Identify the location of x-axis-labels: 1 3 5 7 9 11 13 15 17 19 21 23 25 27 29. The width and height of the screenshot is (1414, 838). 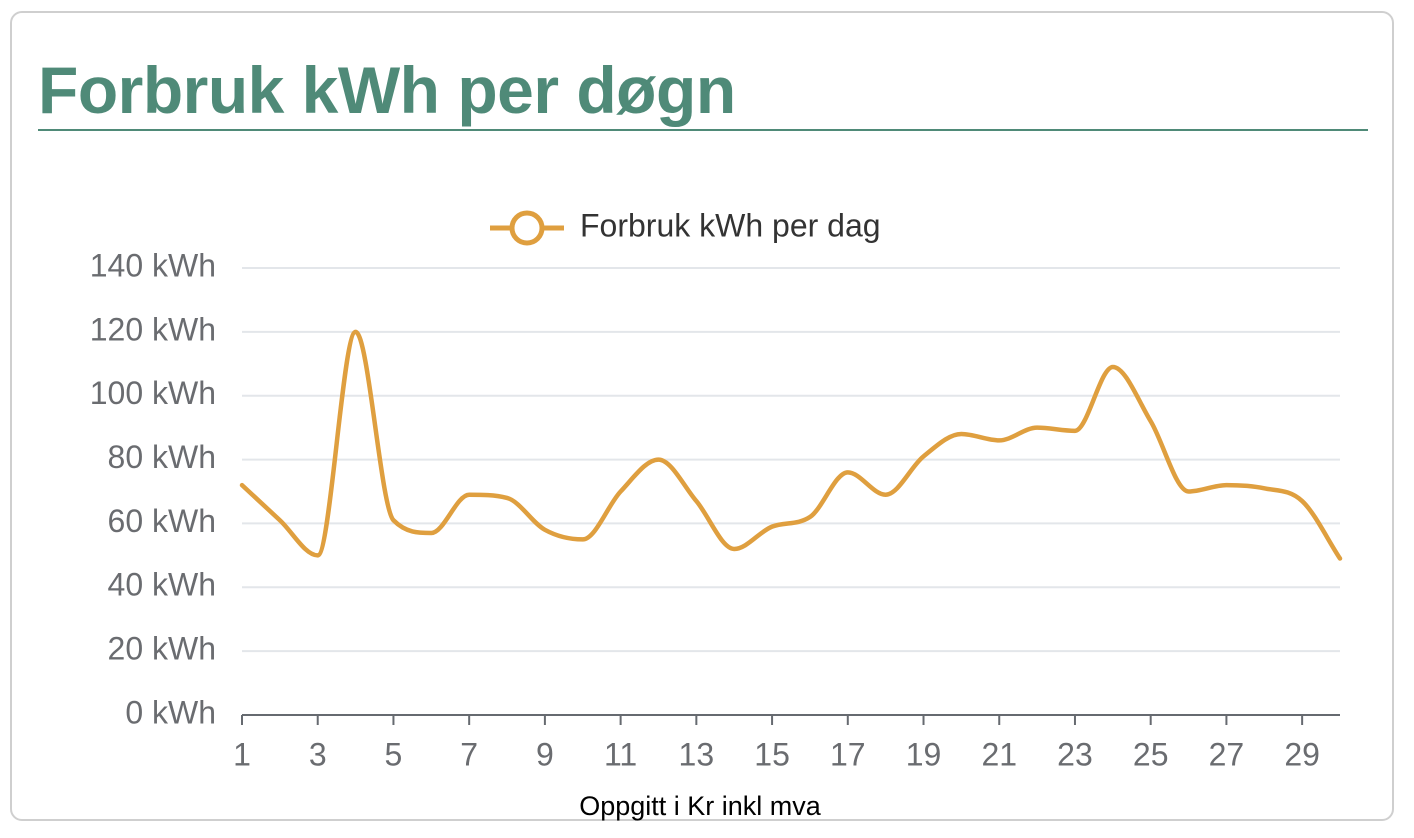
(776, 754).